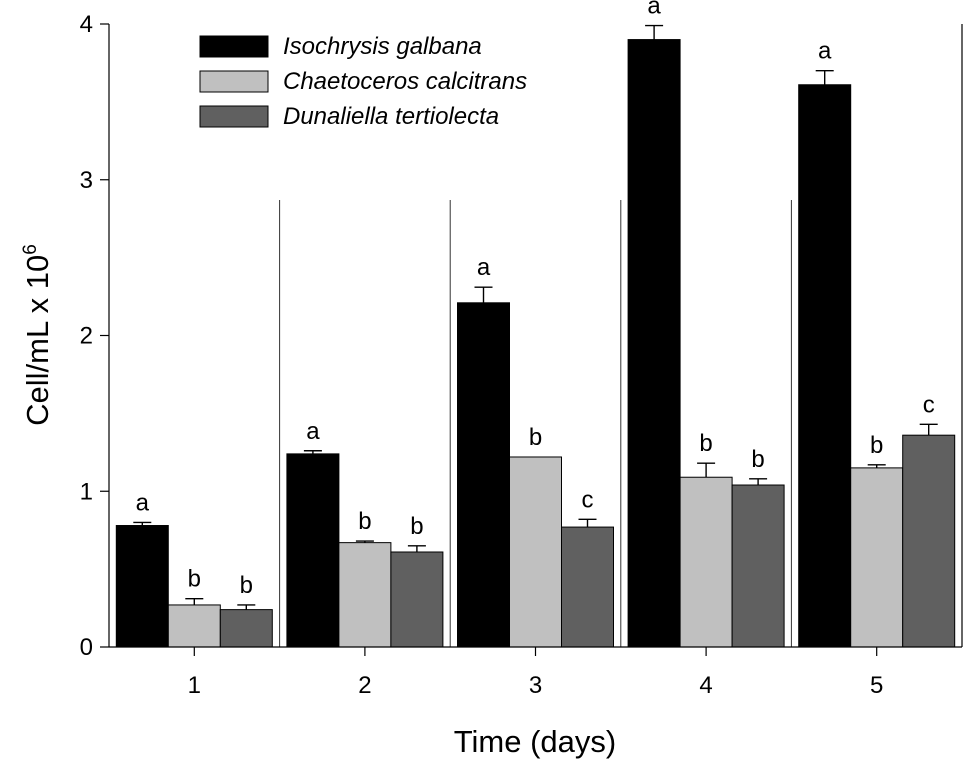 Image resolution: width=969 pixels, height=761 pixels. I want to click on legend-label: Isochrysis galbana, so click(382, 46).